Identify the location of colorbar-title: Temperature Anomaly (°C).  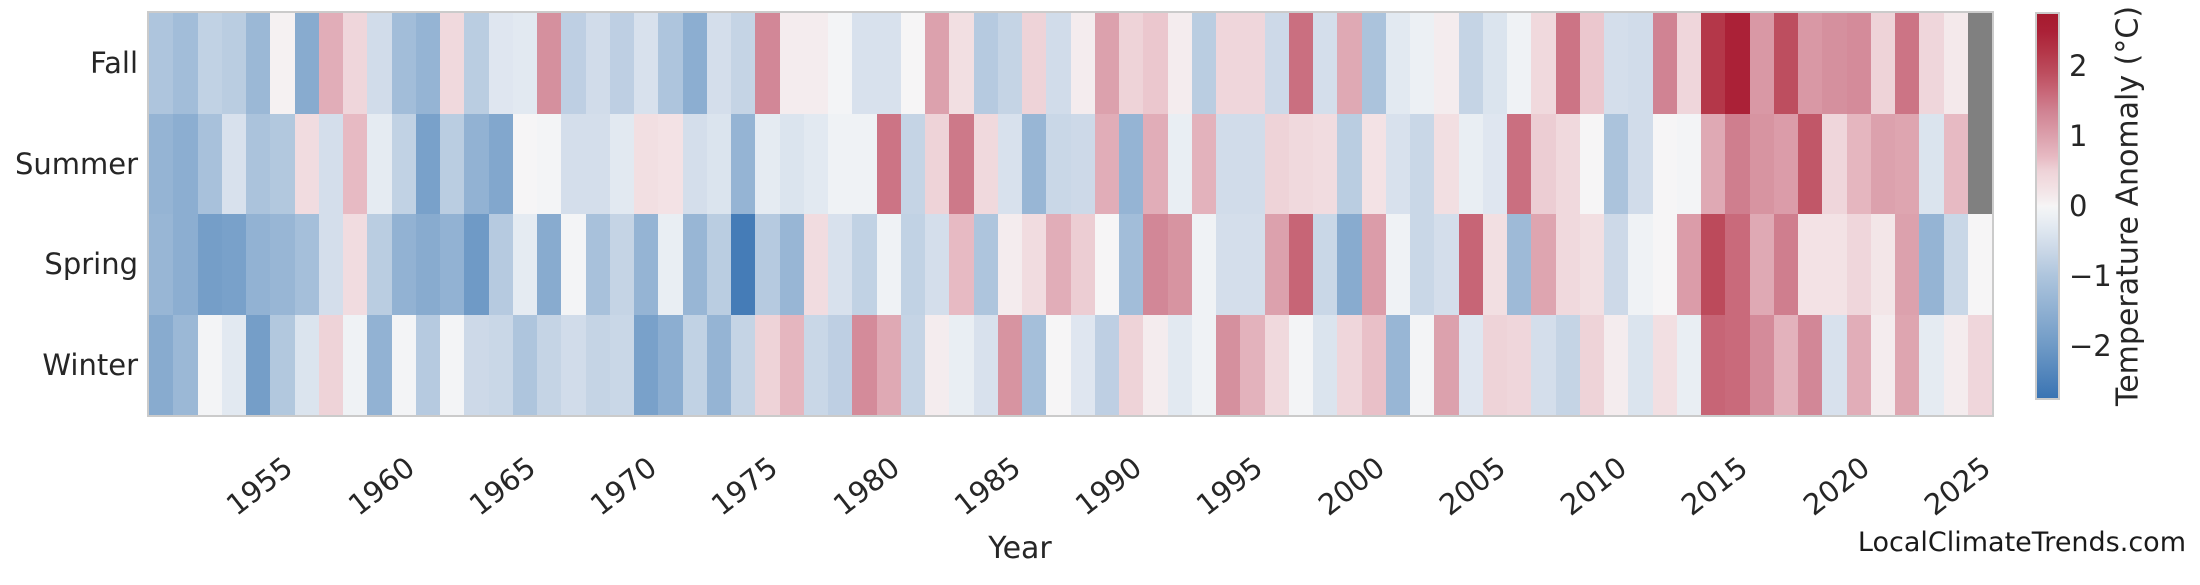
(2128, 206).